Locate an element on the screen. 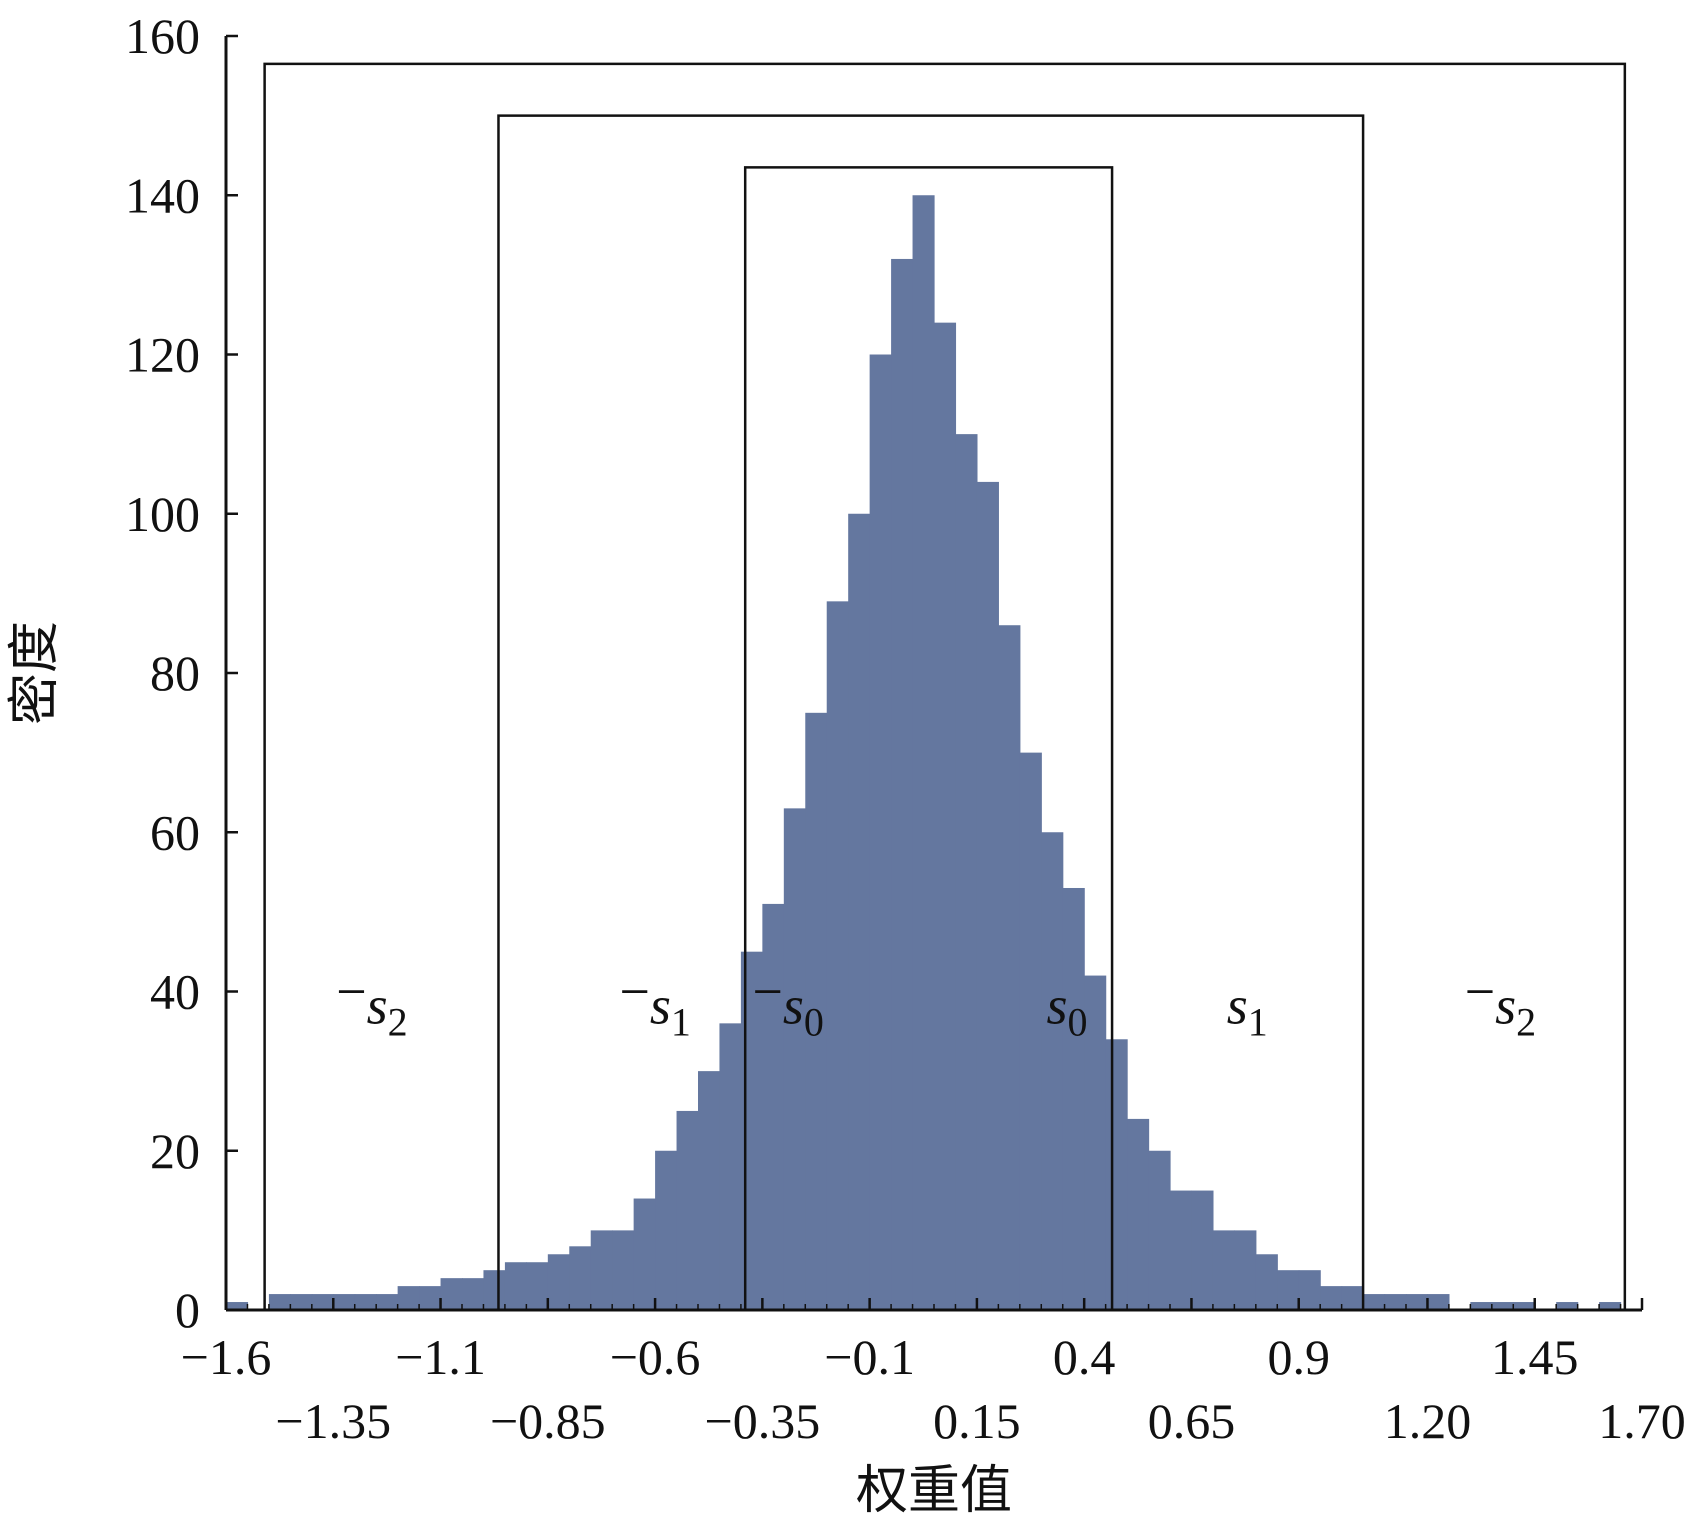 Image resolution: width=1688 pixels, height=1533 pixels. x-tick-label: 0.4 is located at coordinates (1084, 1357).